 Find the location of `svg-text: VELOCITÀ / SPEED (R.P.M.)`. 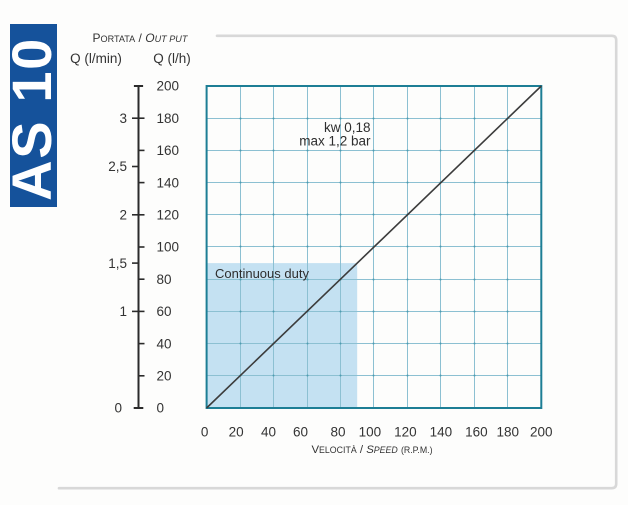

svg-text: VELOCITÀ / SPEED (R.P.M.) is located at coordinates (371, 450).